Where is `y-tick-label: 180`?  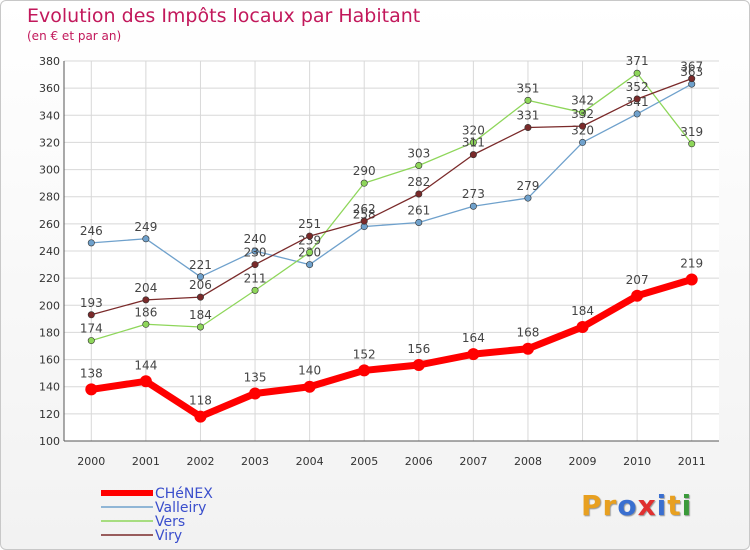
y-tick-label: 180 is located at coordinates (49, 332).